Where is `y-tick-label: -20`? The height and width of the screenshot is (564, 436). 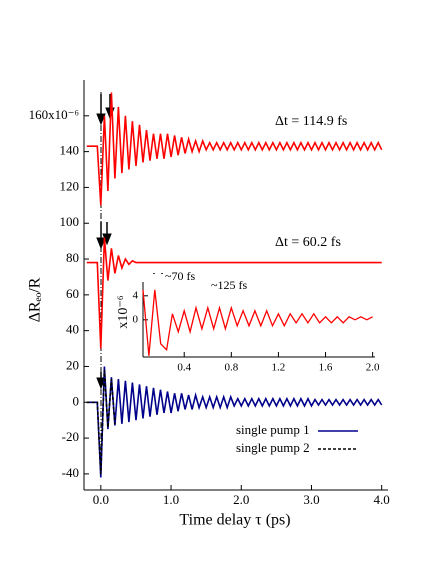 y-tick-label: -20 is located at coordinates (70, 436).